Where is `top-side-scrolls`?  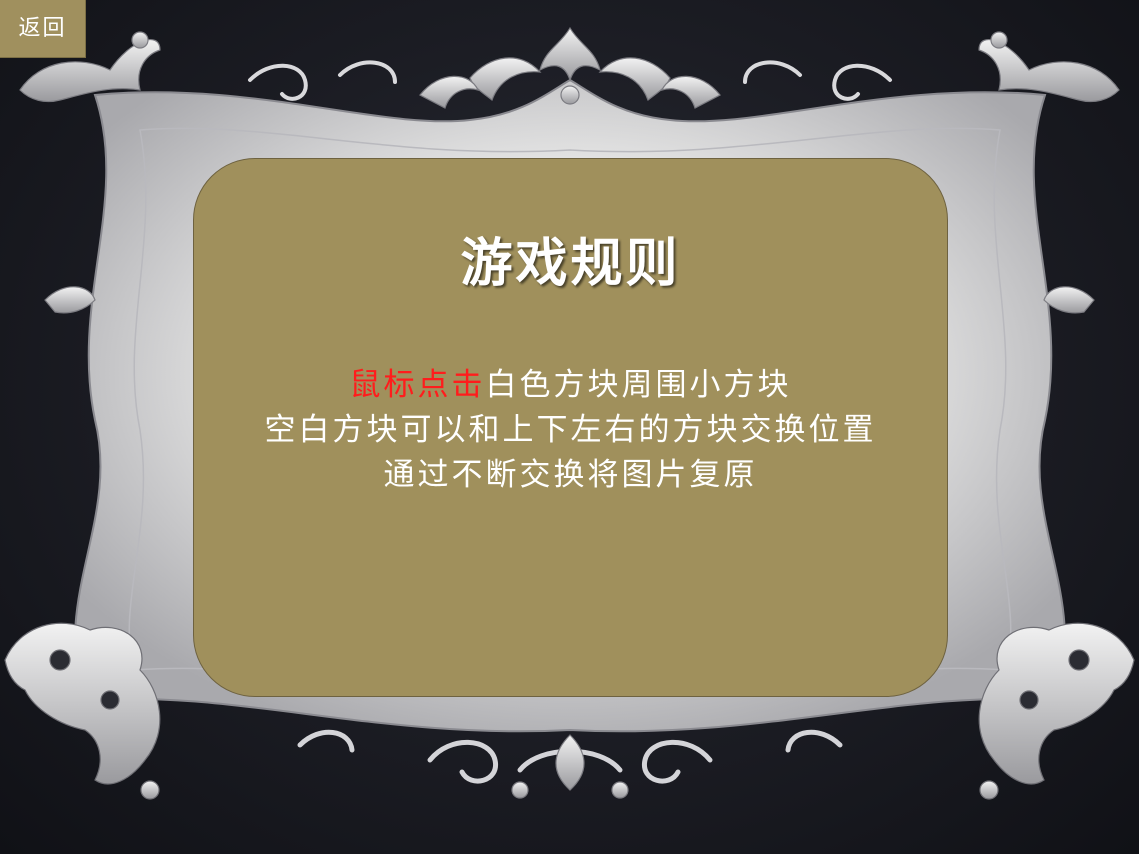 top-side-scrolls is located at coordinates (570, 80).